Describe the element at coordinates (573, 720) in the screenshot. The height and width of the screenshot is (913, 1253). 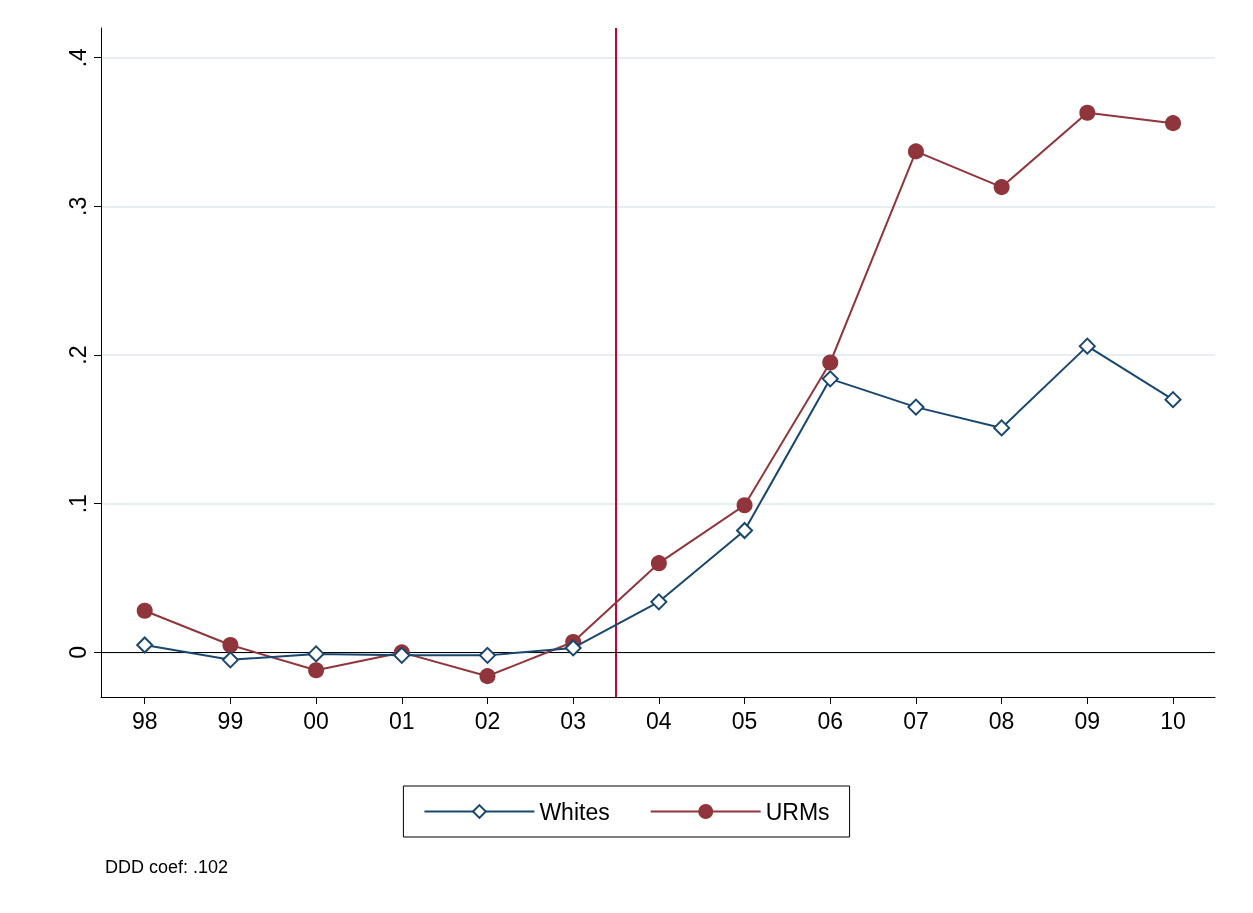
I see `x-tick-label: 03` at that location.